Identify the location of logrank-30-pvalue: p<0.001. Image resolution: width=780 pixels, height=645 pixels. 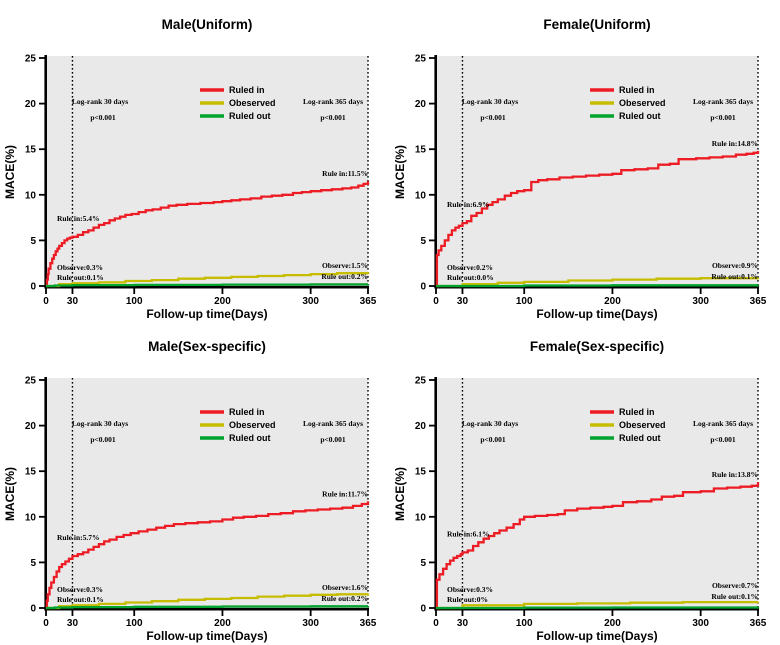
(103, 117).